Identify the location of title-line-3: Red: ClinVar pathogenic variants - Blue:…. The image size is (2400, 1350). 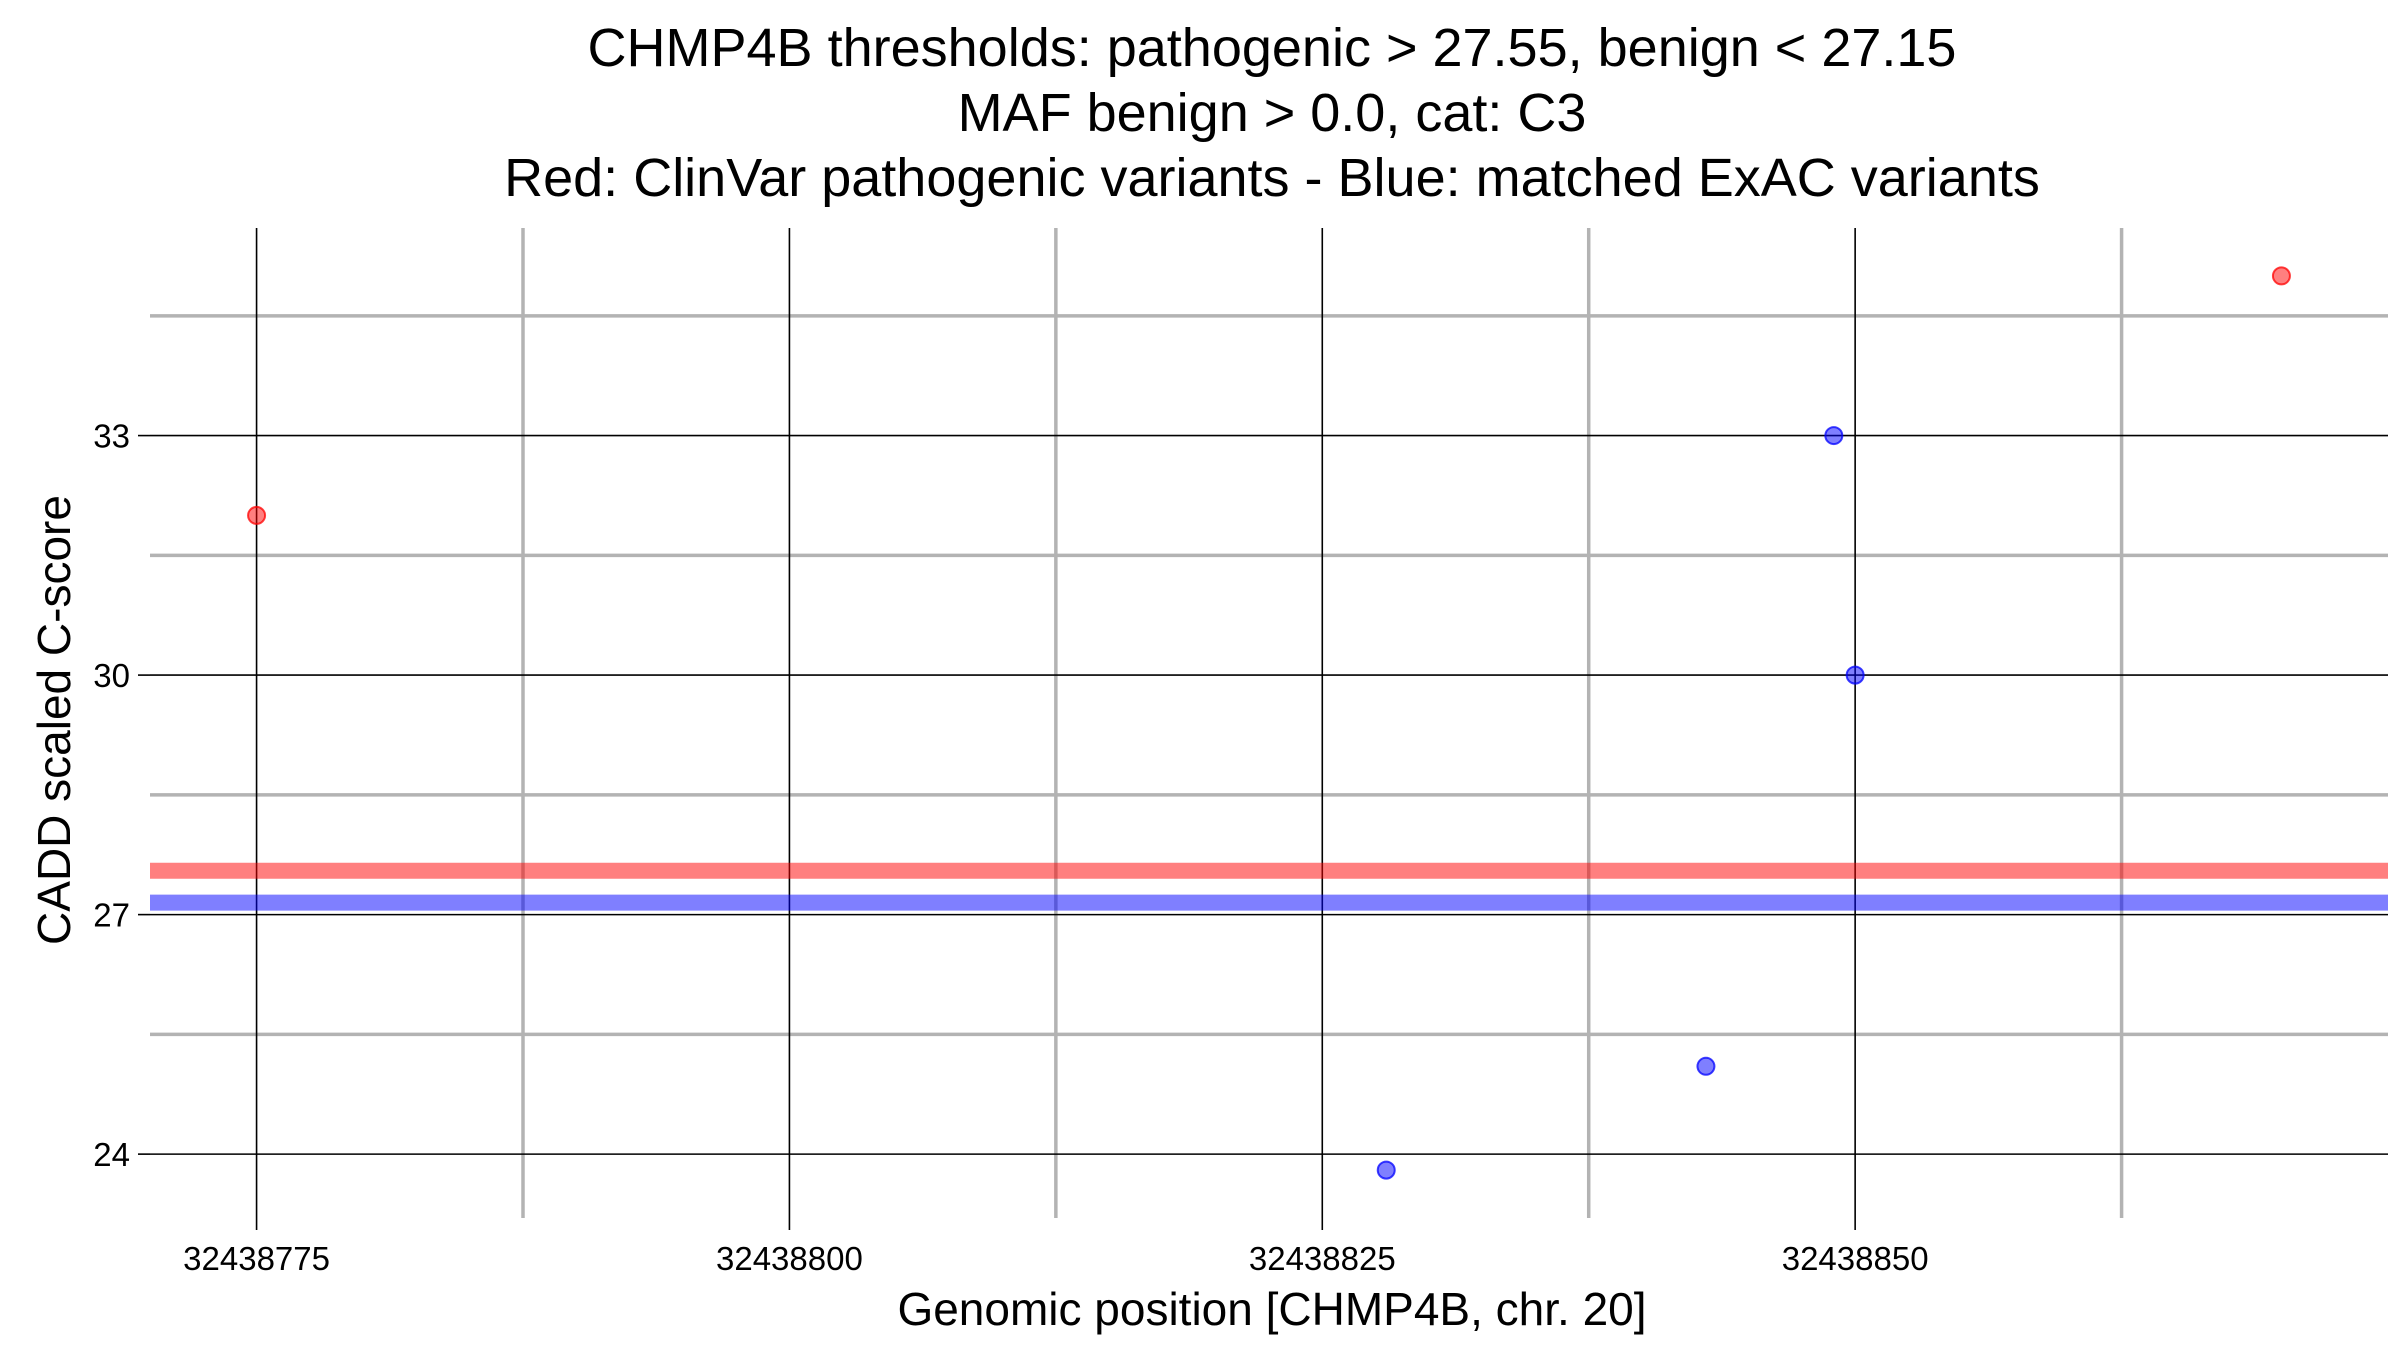
(1272, 178).